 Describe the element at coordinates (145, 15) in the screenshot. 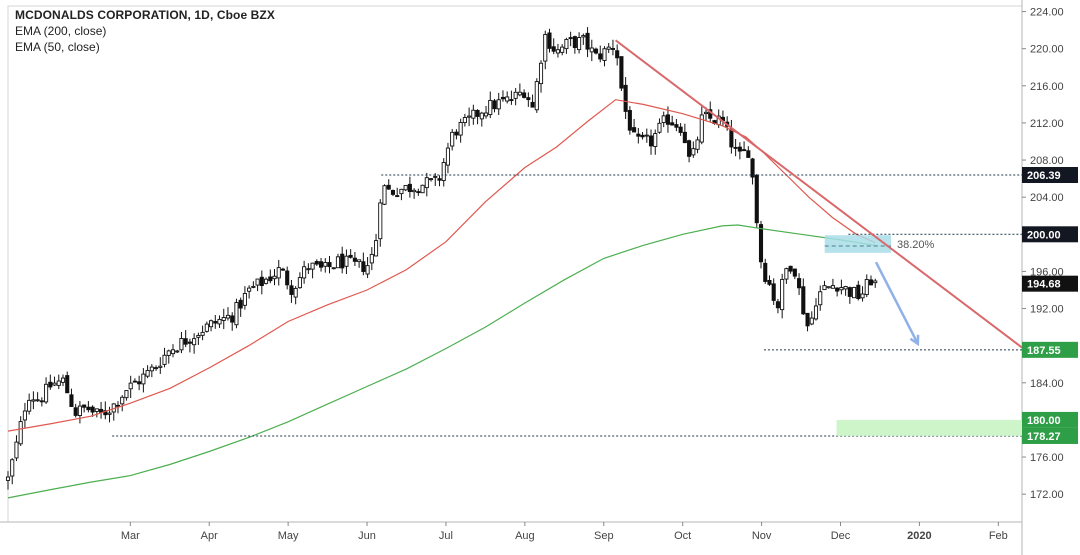

I see `symbol-title: MCDONALDS CORPORATION, 1D, Cboe BZX` at that location.